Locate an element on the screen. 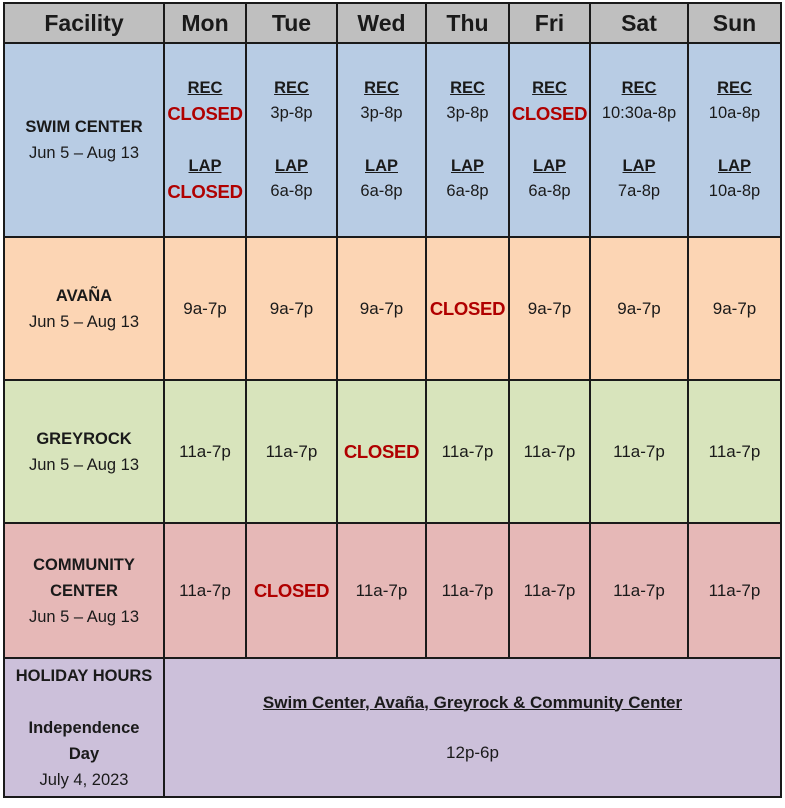 Image resolution: width=785 pixels, height=808 pixels. facility-swim-center: SWIM CENTER Jun 5 – Aug 13 is located at coordinates (84, 140).